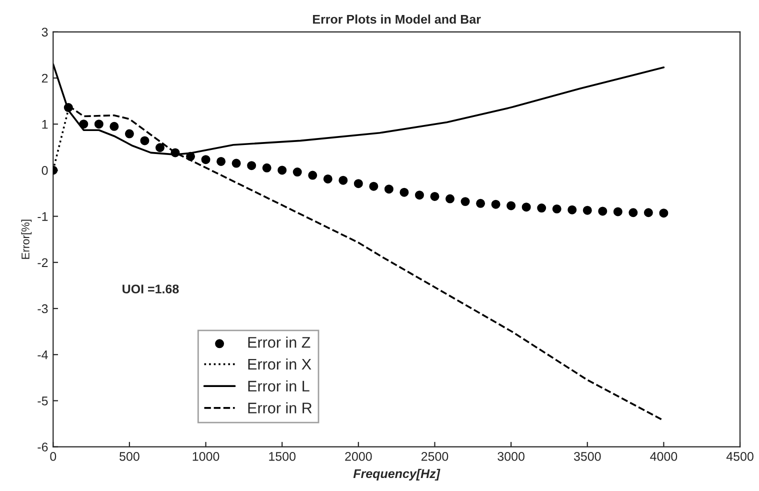 This screenshot has width=759, height=491. What do you see at coordinates (43, 262) in the screenshot?
I see `y-tick-label: -2` at bounding box center [43, 262].